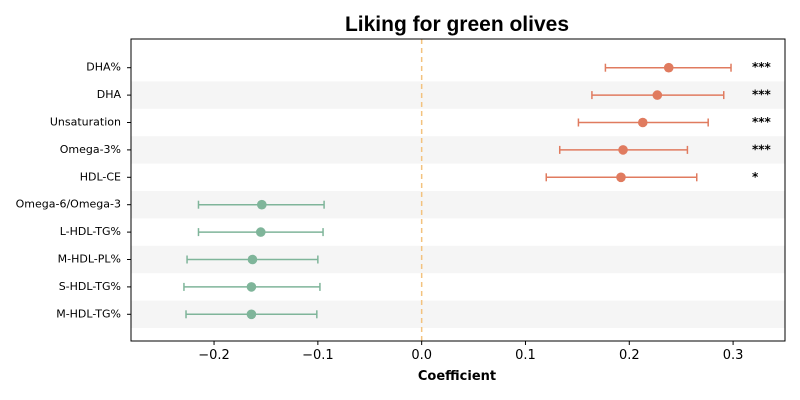  What do you see at coordinates (421, 355) in the screenshot?
I see `x-tick-label: 0.0` at bounding box center [421, 355].